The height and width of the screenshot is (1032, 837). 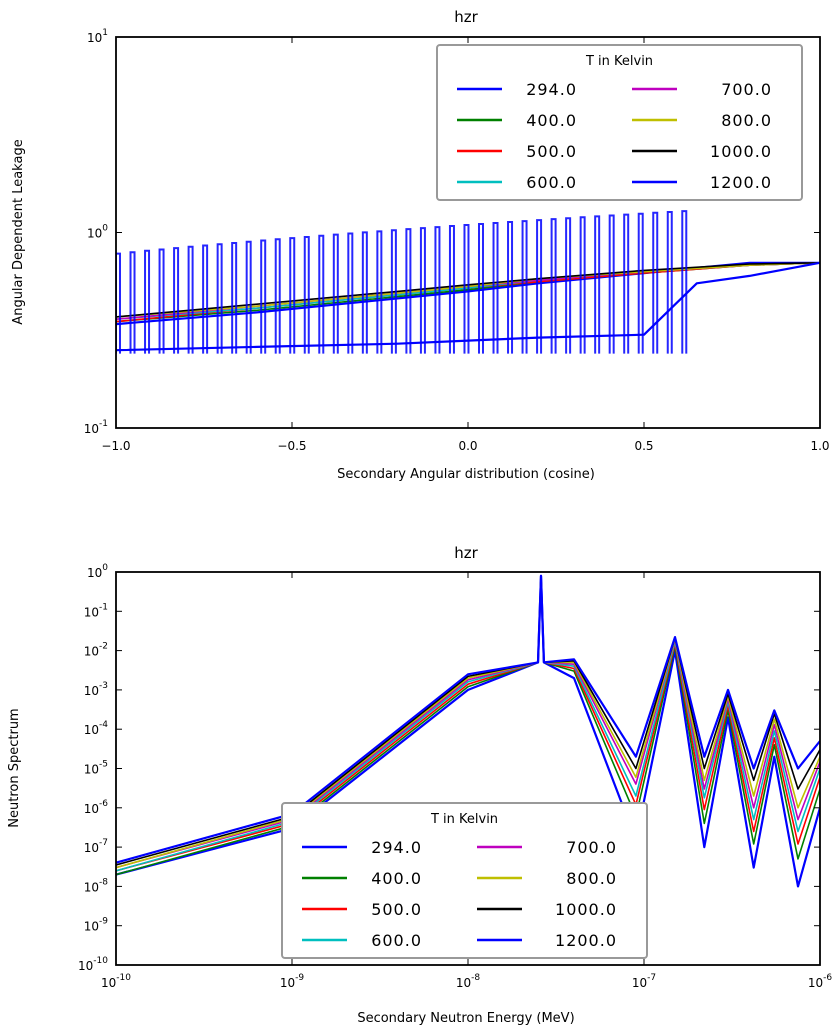 What do you see at coordinates (14, 767) in the screenshot?
I see `y-axis-title: Neutron Spectrum` at bounding box center [14, 767].